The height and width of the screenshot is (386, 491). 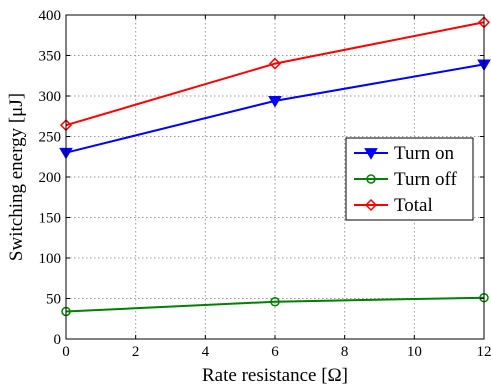 What do you see at coordinates (50, 57) in the screenshot?
I see `y-tick-label: 350` at bounding box center [50, 57].